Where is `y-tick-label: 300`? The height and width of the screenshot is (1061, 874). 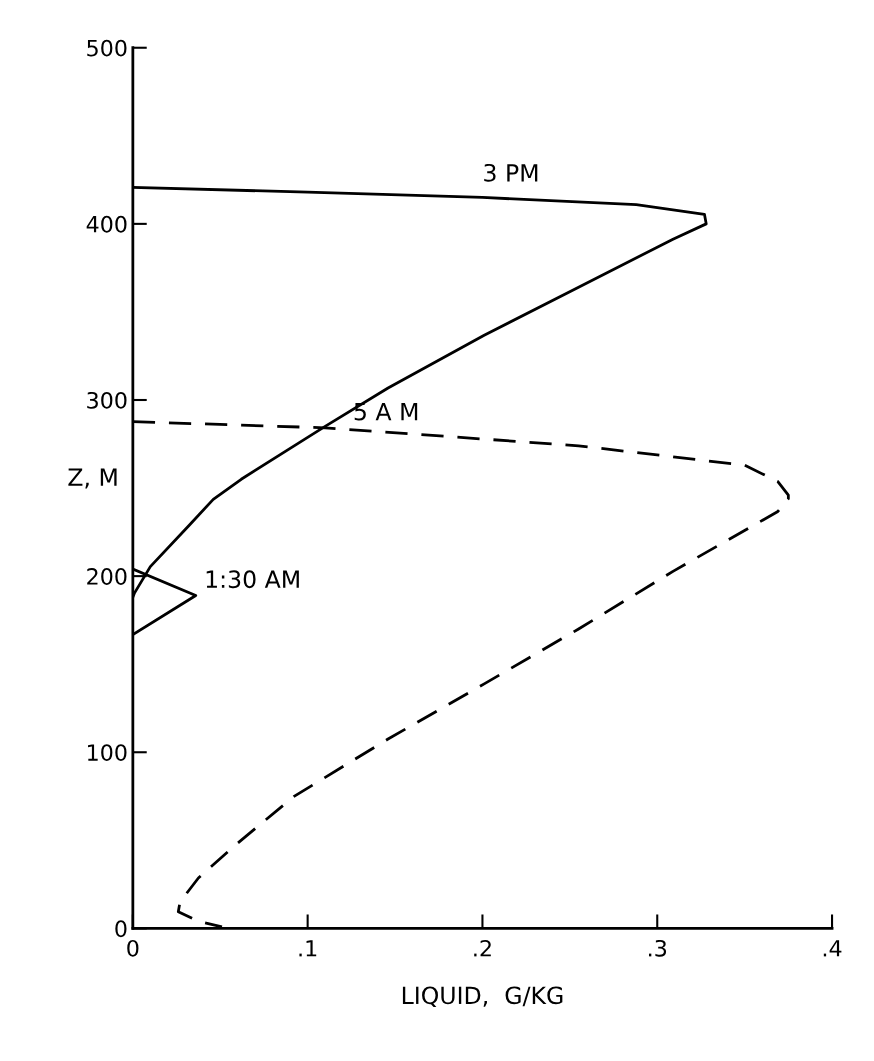 y-tick-label: 300 is located at coordinates (107, 400).